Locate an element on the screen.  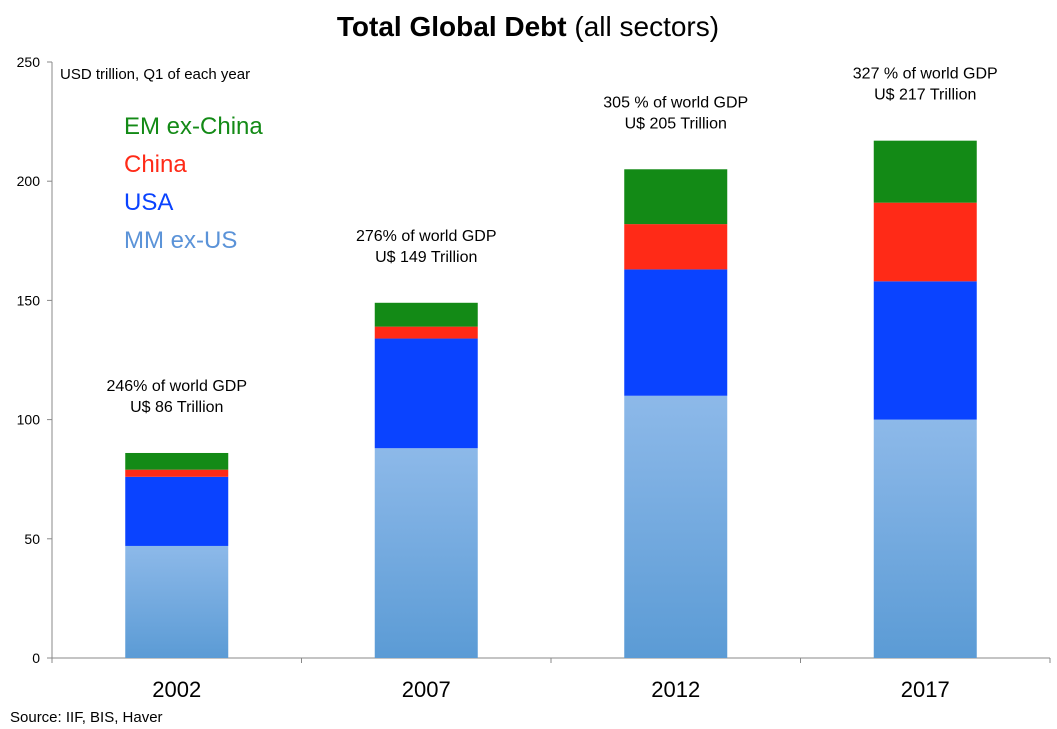
x-tick-label: 2017 is located at coordinates (925, 689).